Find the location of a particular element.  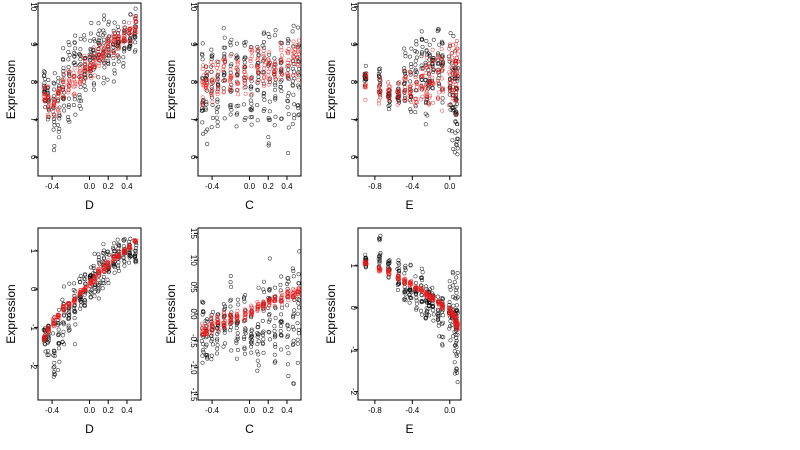

y-tick-label: 1.0 is located at coordinates (193, 261).